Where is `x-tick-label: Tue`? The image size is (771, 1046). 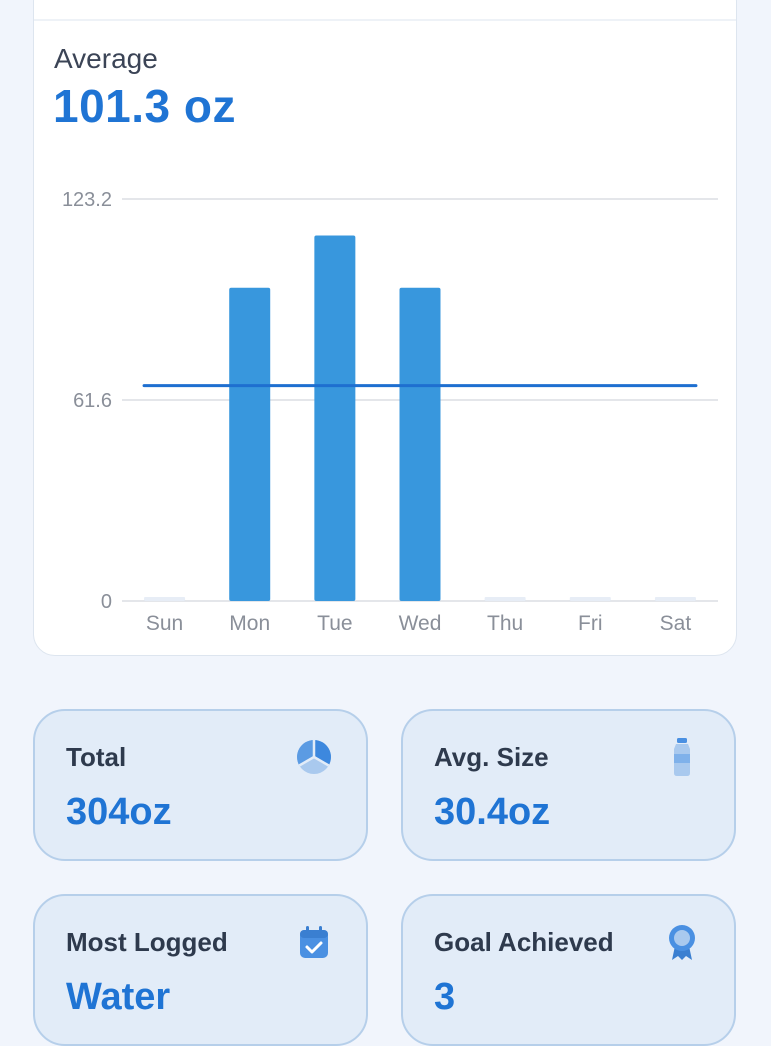
x-tick-label: Tue is located at coordinates (334, 623).